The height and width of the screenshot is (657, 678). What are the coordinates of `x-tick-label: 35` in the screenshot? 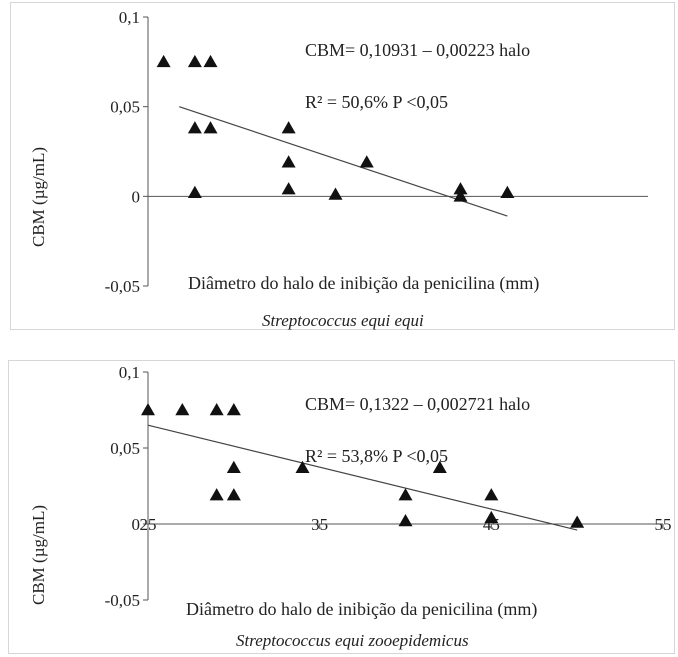 It's located at (319, 524).